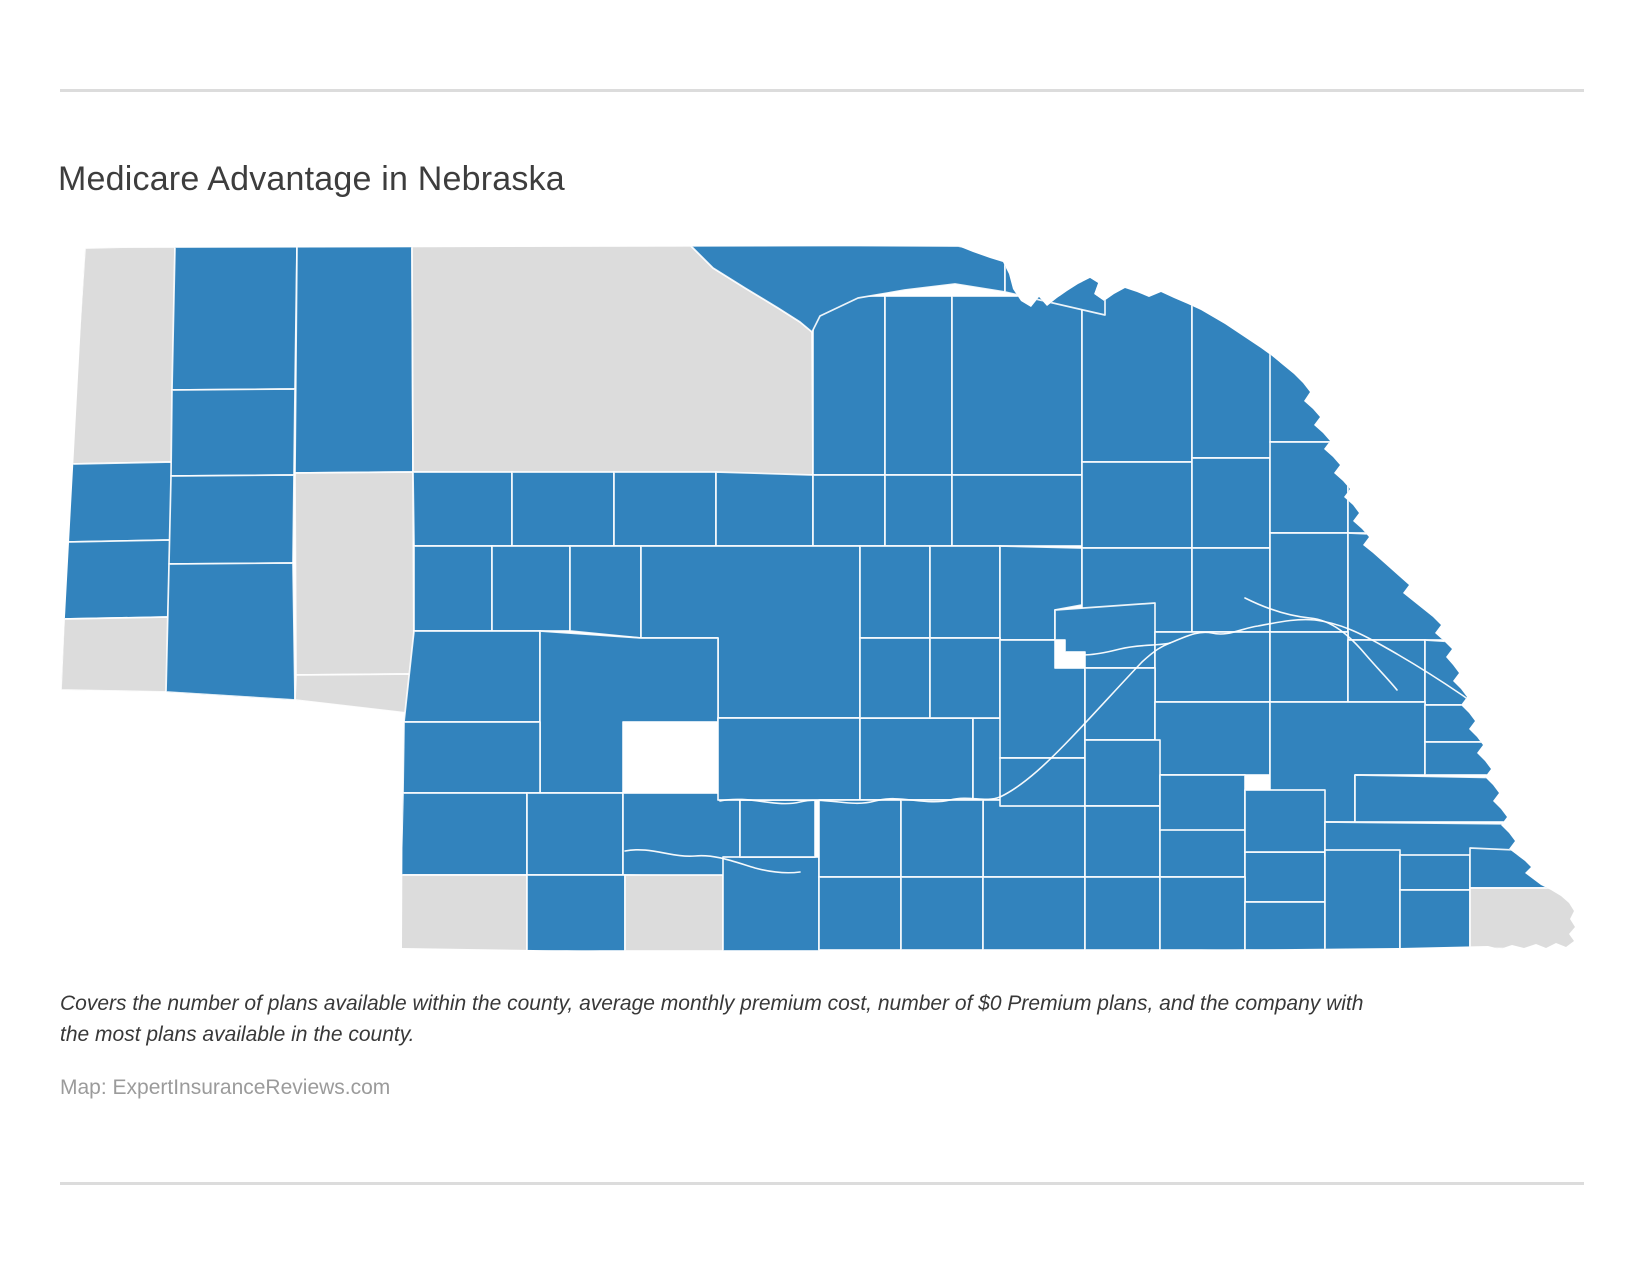 The width and height of the screenshot is (1638, 1268). What do you see at coordinates (860, 838) in the screenshot?
I see `county-phelps` at bounding box center [860, 838].